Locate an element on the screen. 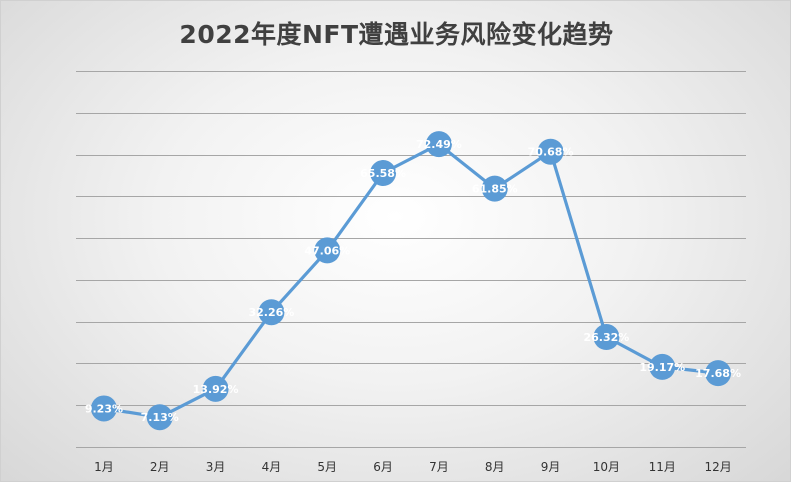 The width and height of the screenshot is (791, 483). x-tick-label: 2月 is located at coordinates (160, 467).